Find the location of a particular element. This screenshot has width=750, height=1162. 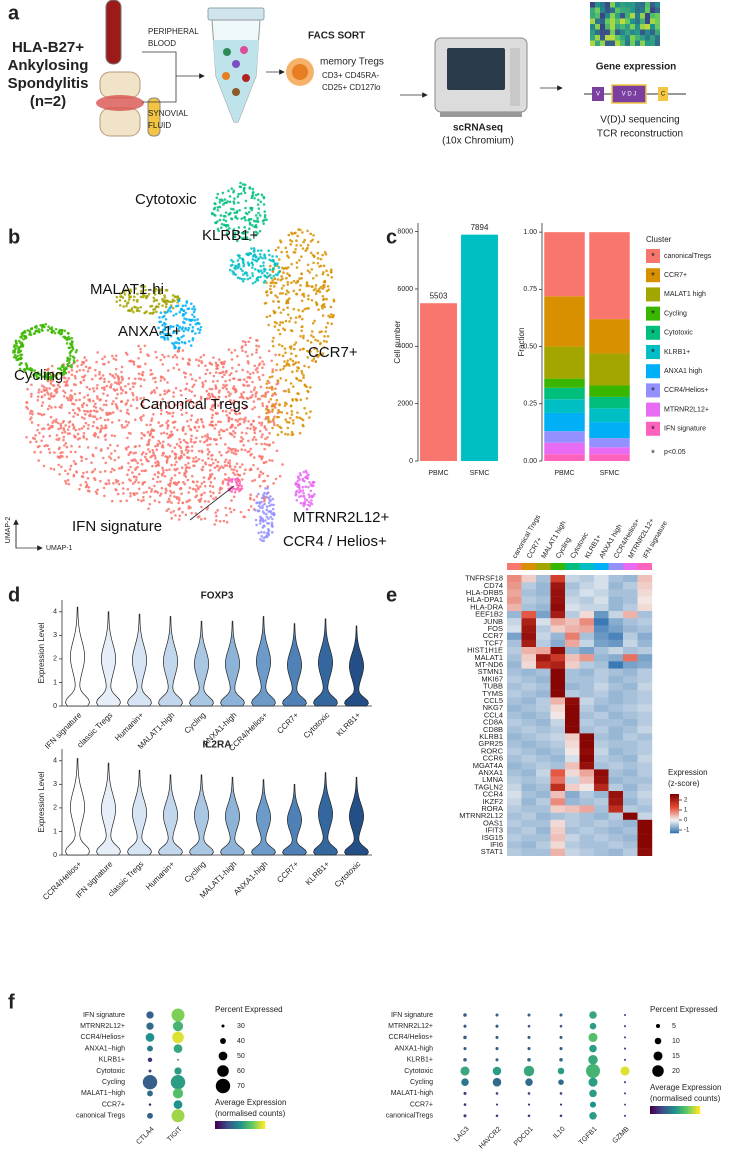

legend-label: KLRB1+ is located at coordinates (677, 352).